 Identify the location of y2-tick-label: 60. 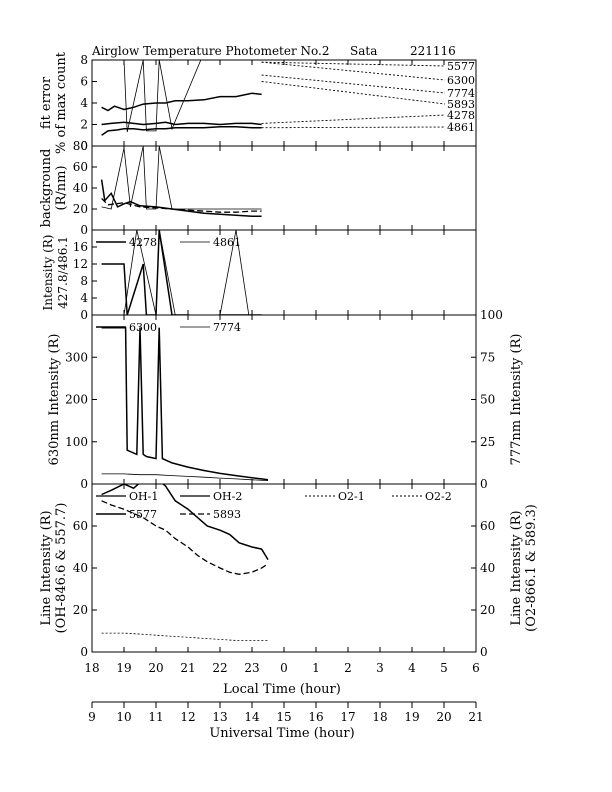
(487, 526).